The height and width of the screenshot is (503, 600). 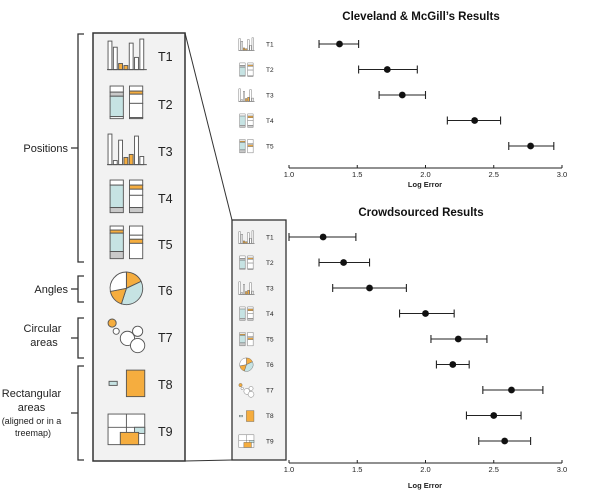 I want to click on cleveland-row-label-t5: T5, so click(x=270, y=147).